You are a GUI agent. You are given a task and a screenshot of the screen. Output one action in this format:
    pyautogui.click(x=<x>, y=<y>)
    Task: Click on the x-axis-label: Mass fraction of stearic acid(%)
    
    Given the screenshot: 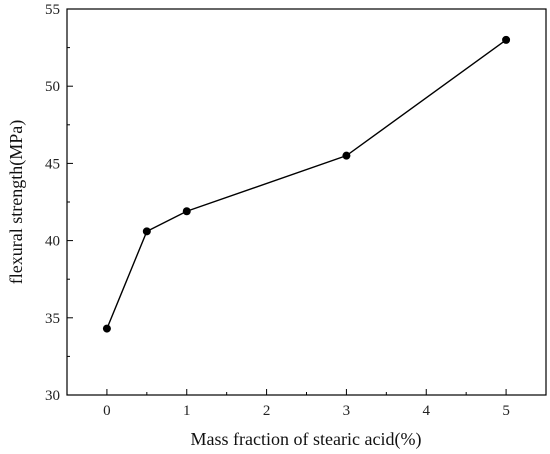 What is the action you would take?
    pyautogui.click(x=306, y=439)
    